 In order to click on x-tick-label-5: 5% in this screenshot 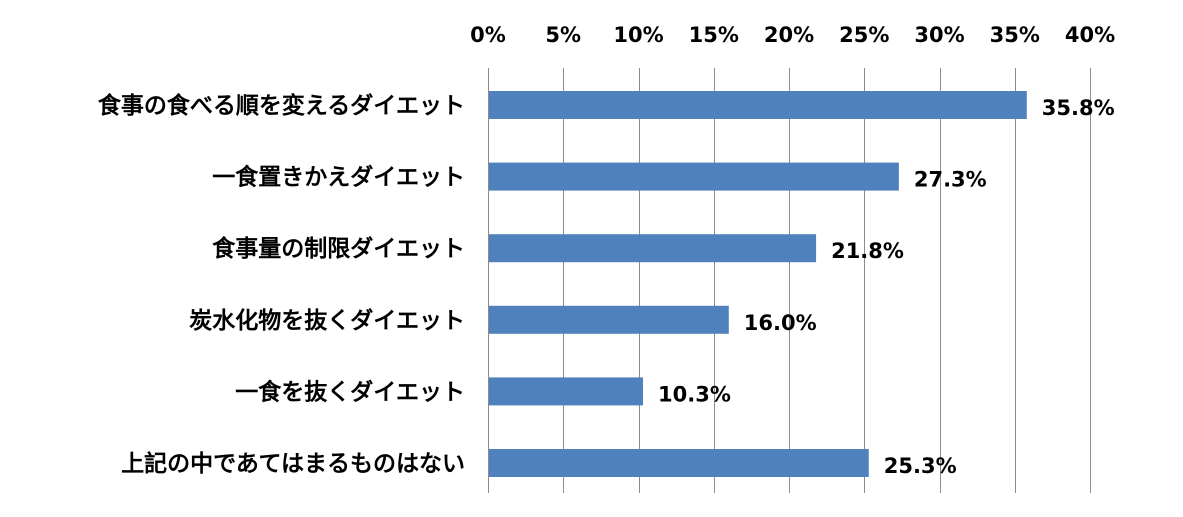, I will do `click(563, 35)`.